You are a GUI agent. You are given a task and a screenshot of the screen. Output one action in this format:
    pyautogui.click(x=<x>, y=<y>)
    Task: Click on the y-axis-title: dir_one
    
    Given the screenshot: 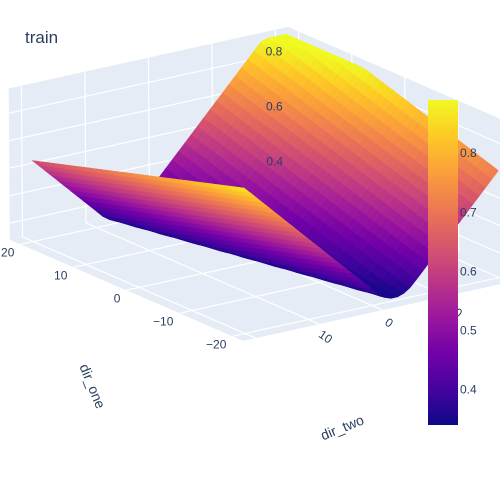 What is the action you would take?
    pyautogui.click(x=92, y=385)
    